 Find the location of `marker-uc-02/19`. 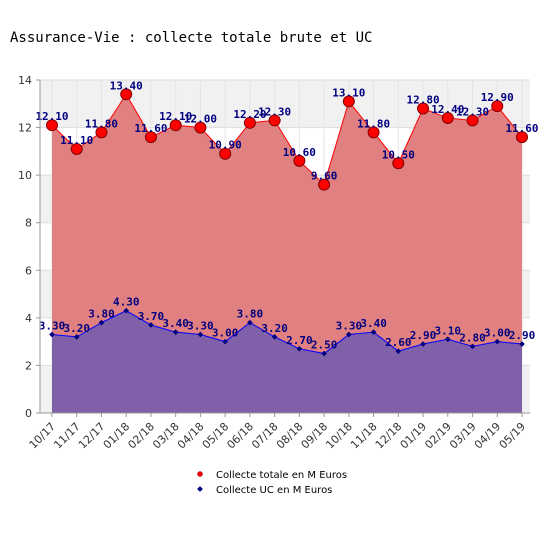

marker-uc-02/19 is located at coordinates (447, 339).